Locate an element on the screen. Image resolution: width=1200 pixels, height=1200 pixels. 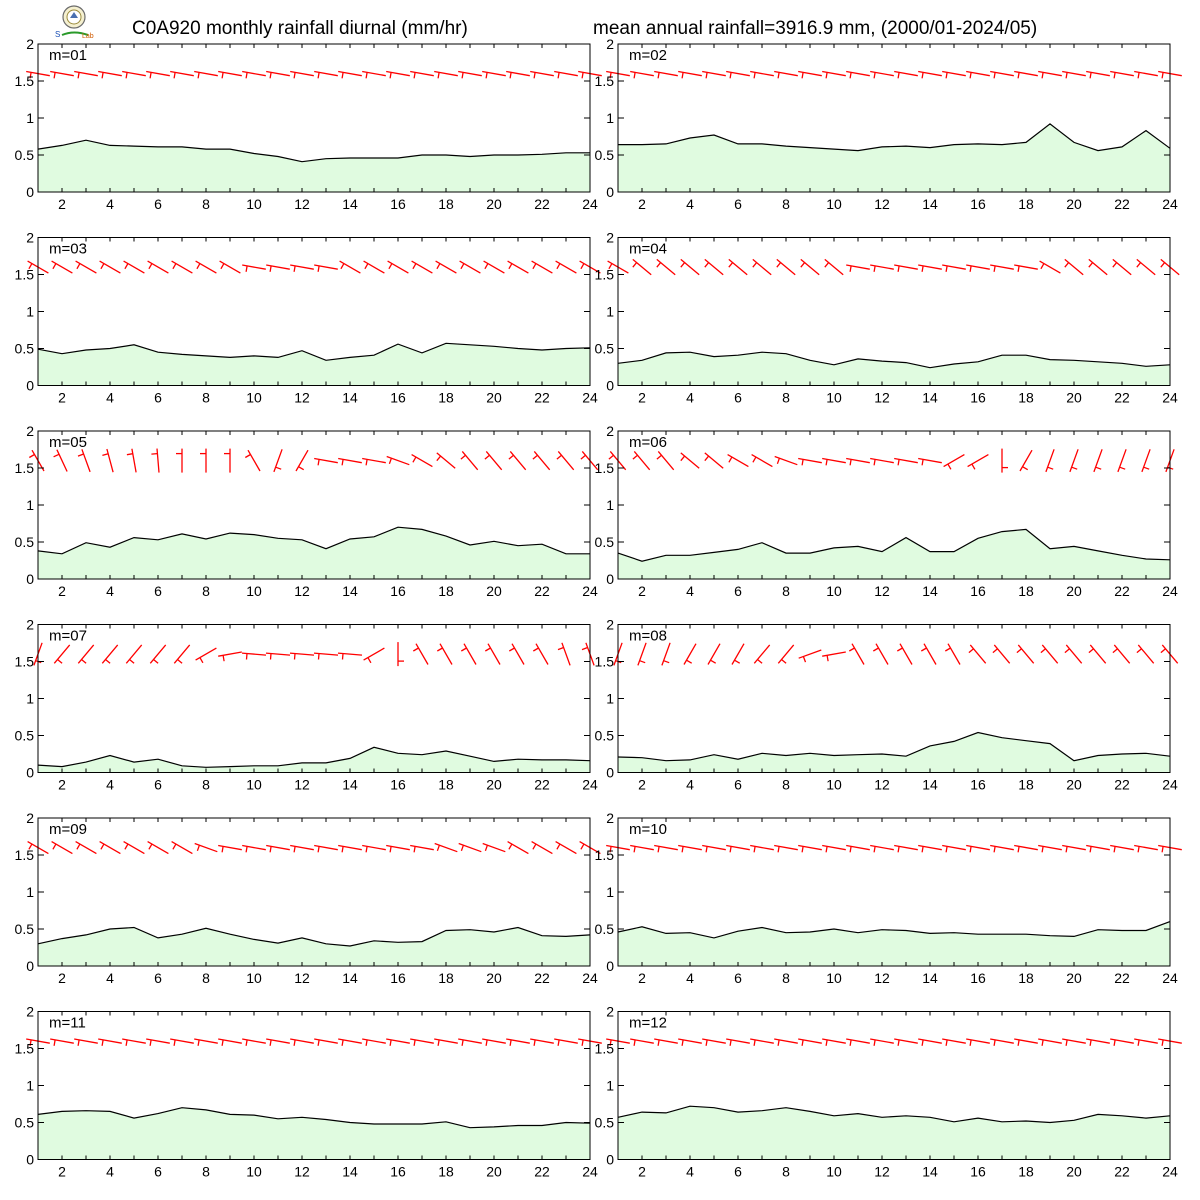
y-tick-label: 0.5 is located at coordinates (605, 929).